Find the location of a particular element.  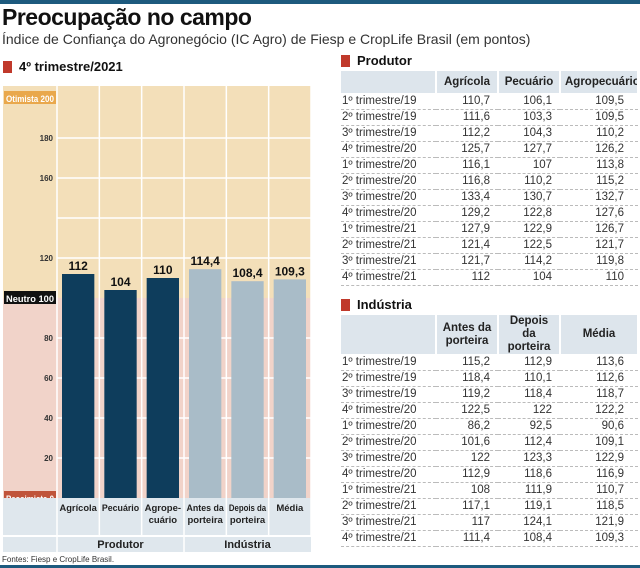

table-row: 1º trimestre/20 86,2 92,5 90,6 is located at coordinates (489, 426).